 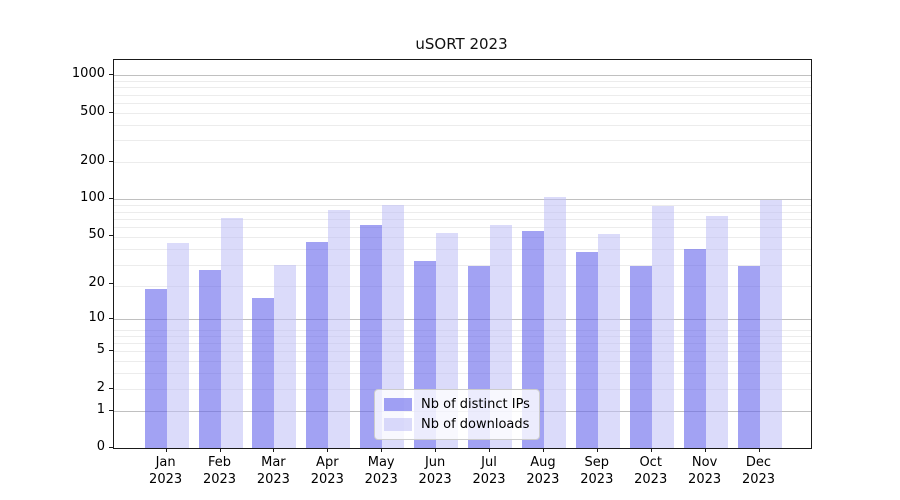 I want to click on x-tick-label: Dec 2023, so click(x=758, y=471).